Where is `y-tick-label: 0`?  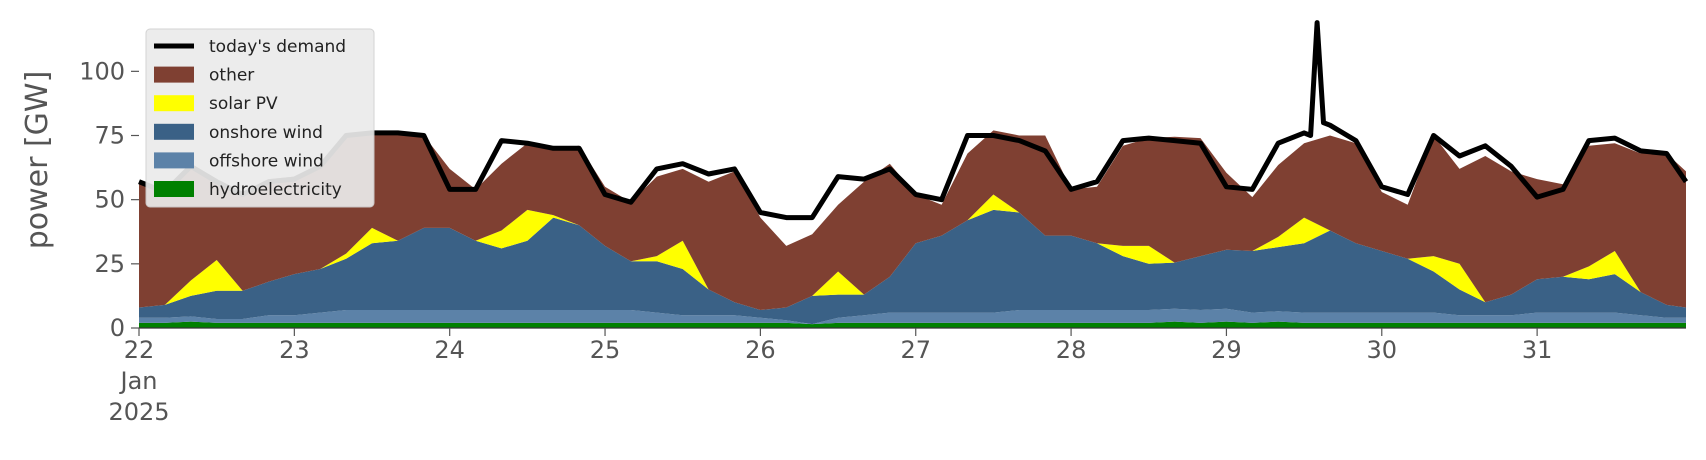
y-tick-label: 0 is located at coordinates (117, 328).